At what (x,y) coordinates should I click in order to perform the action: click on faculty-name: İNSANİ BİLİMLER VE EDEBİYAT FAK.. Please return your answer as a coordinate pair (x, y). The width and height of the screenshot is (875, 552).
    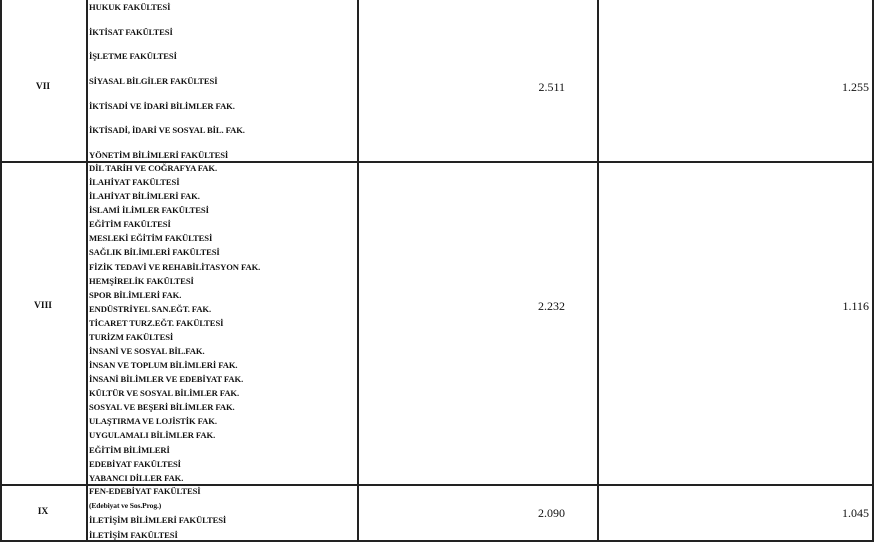
    Looking at the image, I should click on (166, 379).